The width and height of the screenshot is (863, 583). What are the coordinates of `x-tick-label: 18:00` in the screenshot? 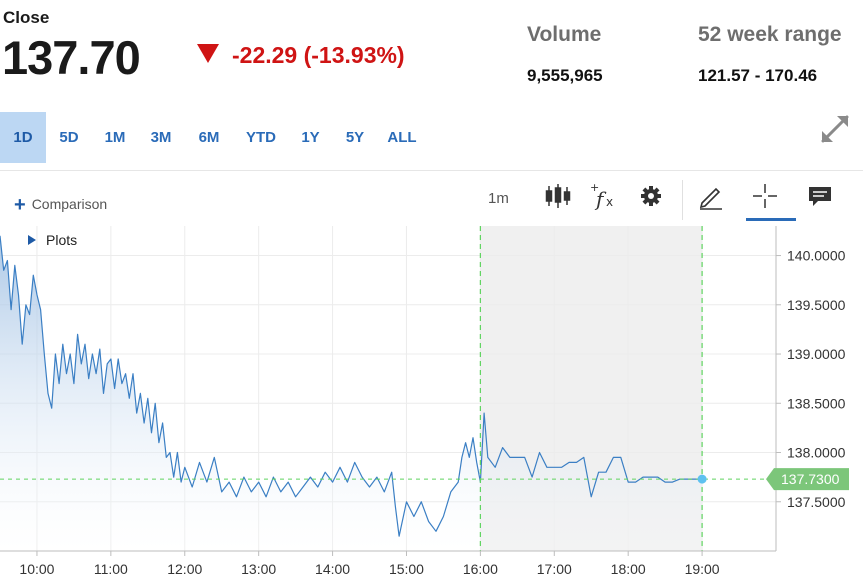 It's located at (628, 569).